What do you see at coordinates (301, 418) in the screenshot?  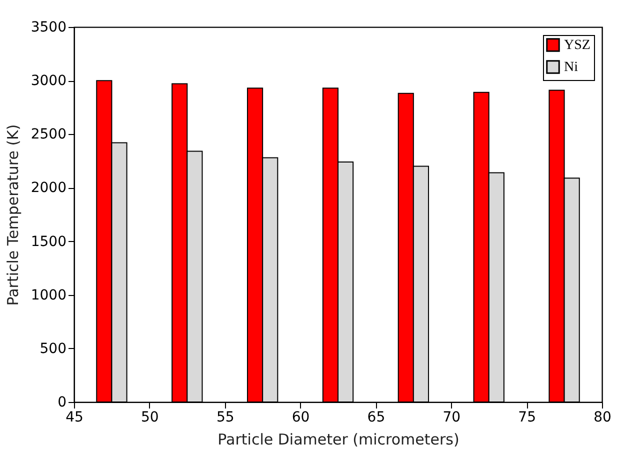 I see `x-tick-label: 60` at bounding box center [301, 418].